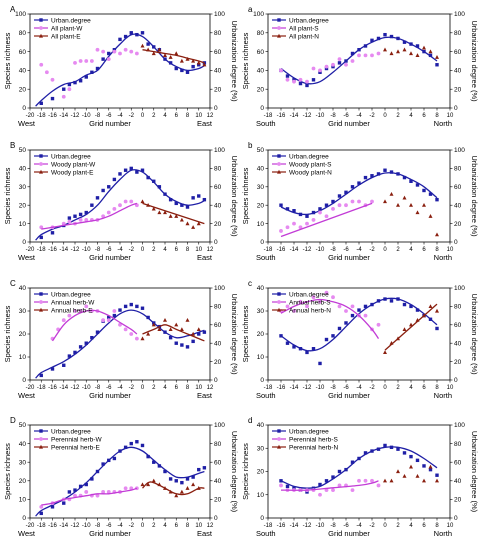 This screenshot has width=491, height=555. Describe the element at coordinates (218, 307) in the screenshot. I see `y2-tick-label: 80` at that location.